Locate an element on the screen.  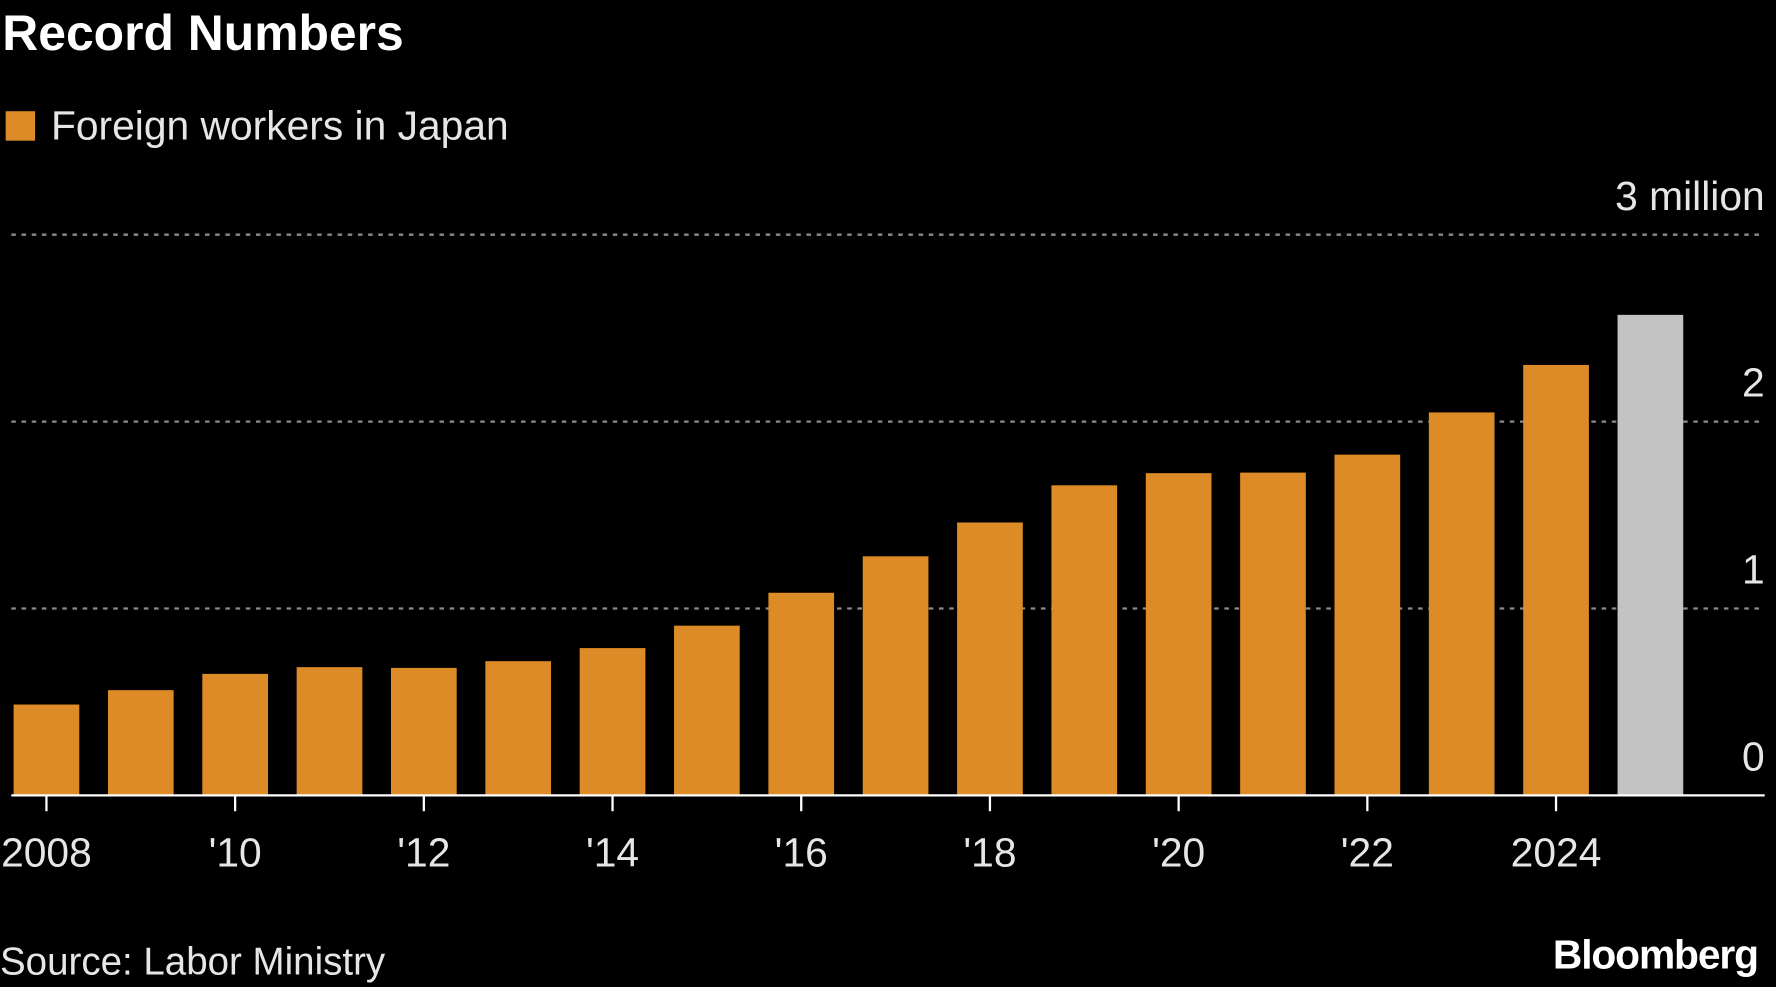
bar-2023 is located at coordinates (1461, 604).